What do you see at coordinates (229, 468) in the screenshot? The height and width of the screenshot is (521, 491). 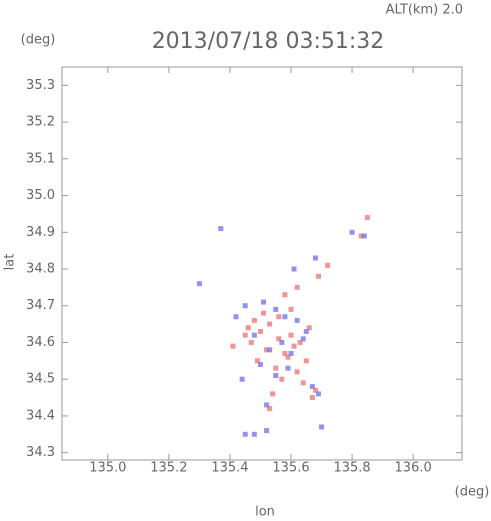 I see `x-tick-label: 135.4` at bounding box center [229, 468].